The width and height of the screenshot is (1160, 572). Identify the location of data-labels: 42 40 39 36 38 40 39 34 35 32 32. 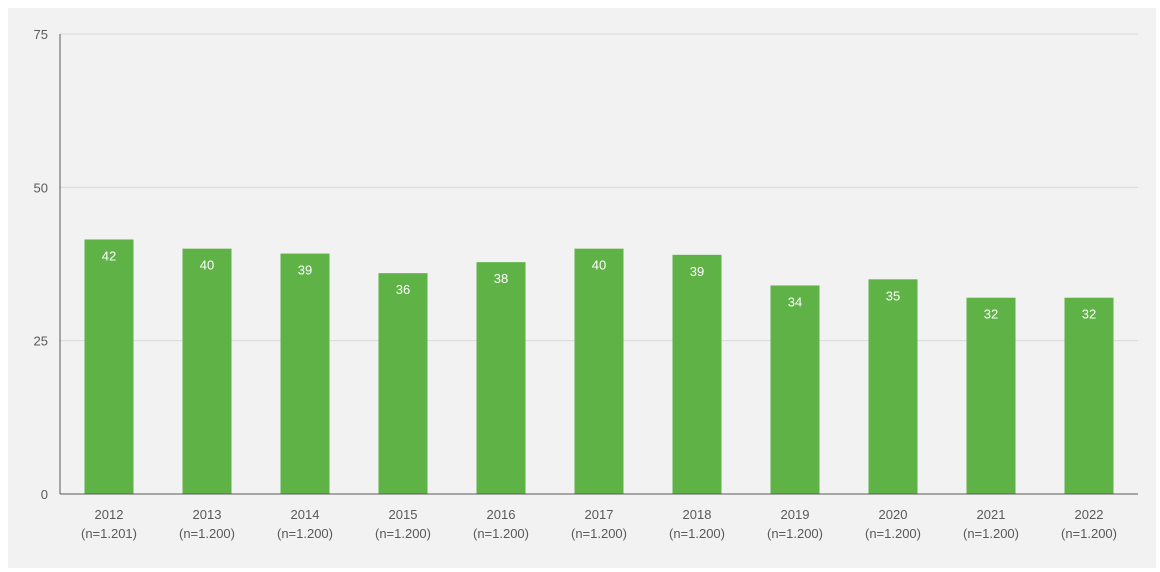
(599, 284).